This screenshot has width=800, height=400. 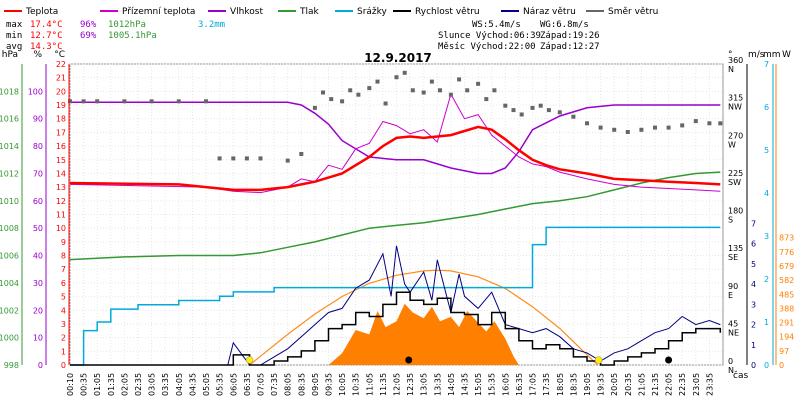 What do you see at coordinates (570, 36) in the screenshot?
I see `info-slunce-zapad: Západ:19:26` at bounding box center [570, 36].